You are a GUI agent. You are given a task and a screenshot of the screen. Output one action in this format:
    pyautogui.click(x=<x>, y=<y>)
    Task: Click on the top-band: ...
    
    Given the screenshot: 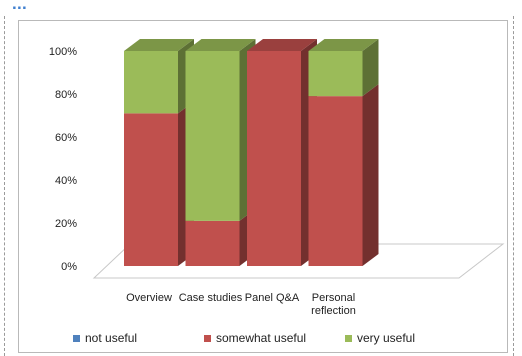 What is the action you would take?
    pyautogui.click(x=261, y=8)
    